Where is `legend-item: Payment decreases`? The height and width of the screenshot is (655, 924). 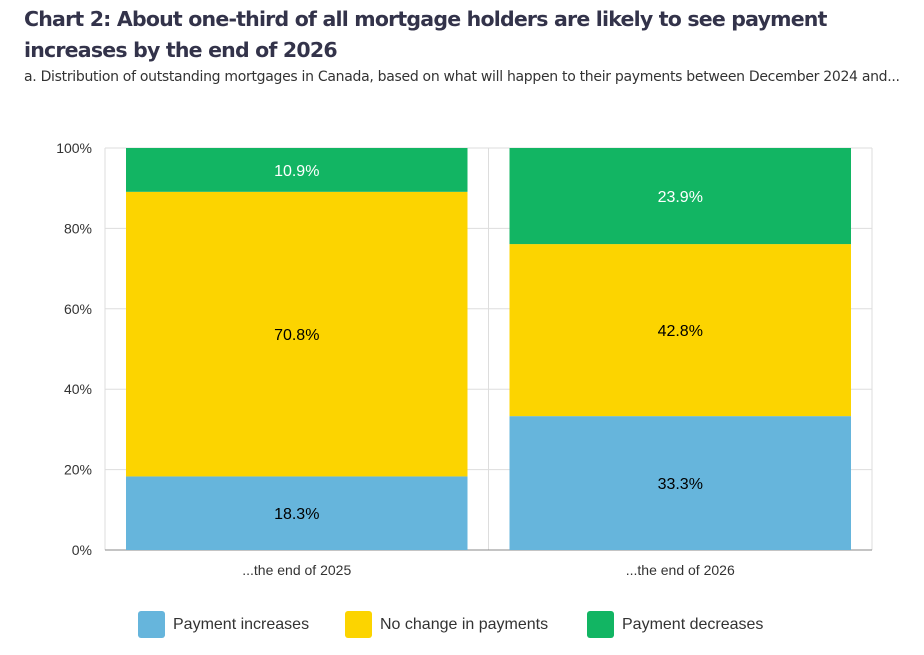
legend-item: Payment decreases is located at coordinates (675, 624).